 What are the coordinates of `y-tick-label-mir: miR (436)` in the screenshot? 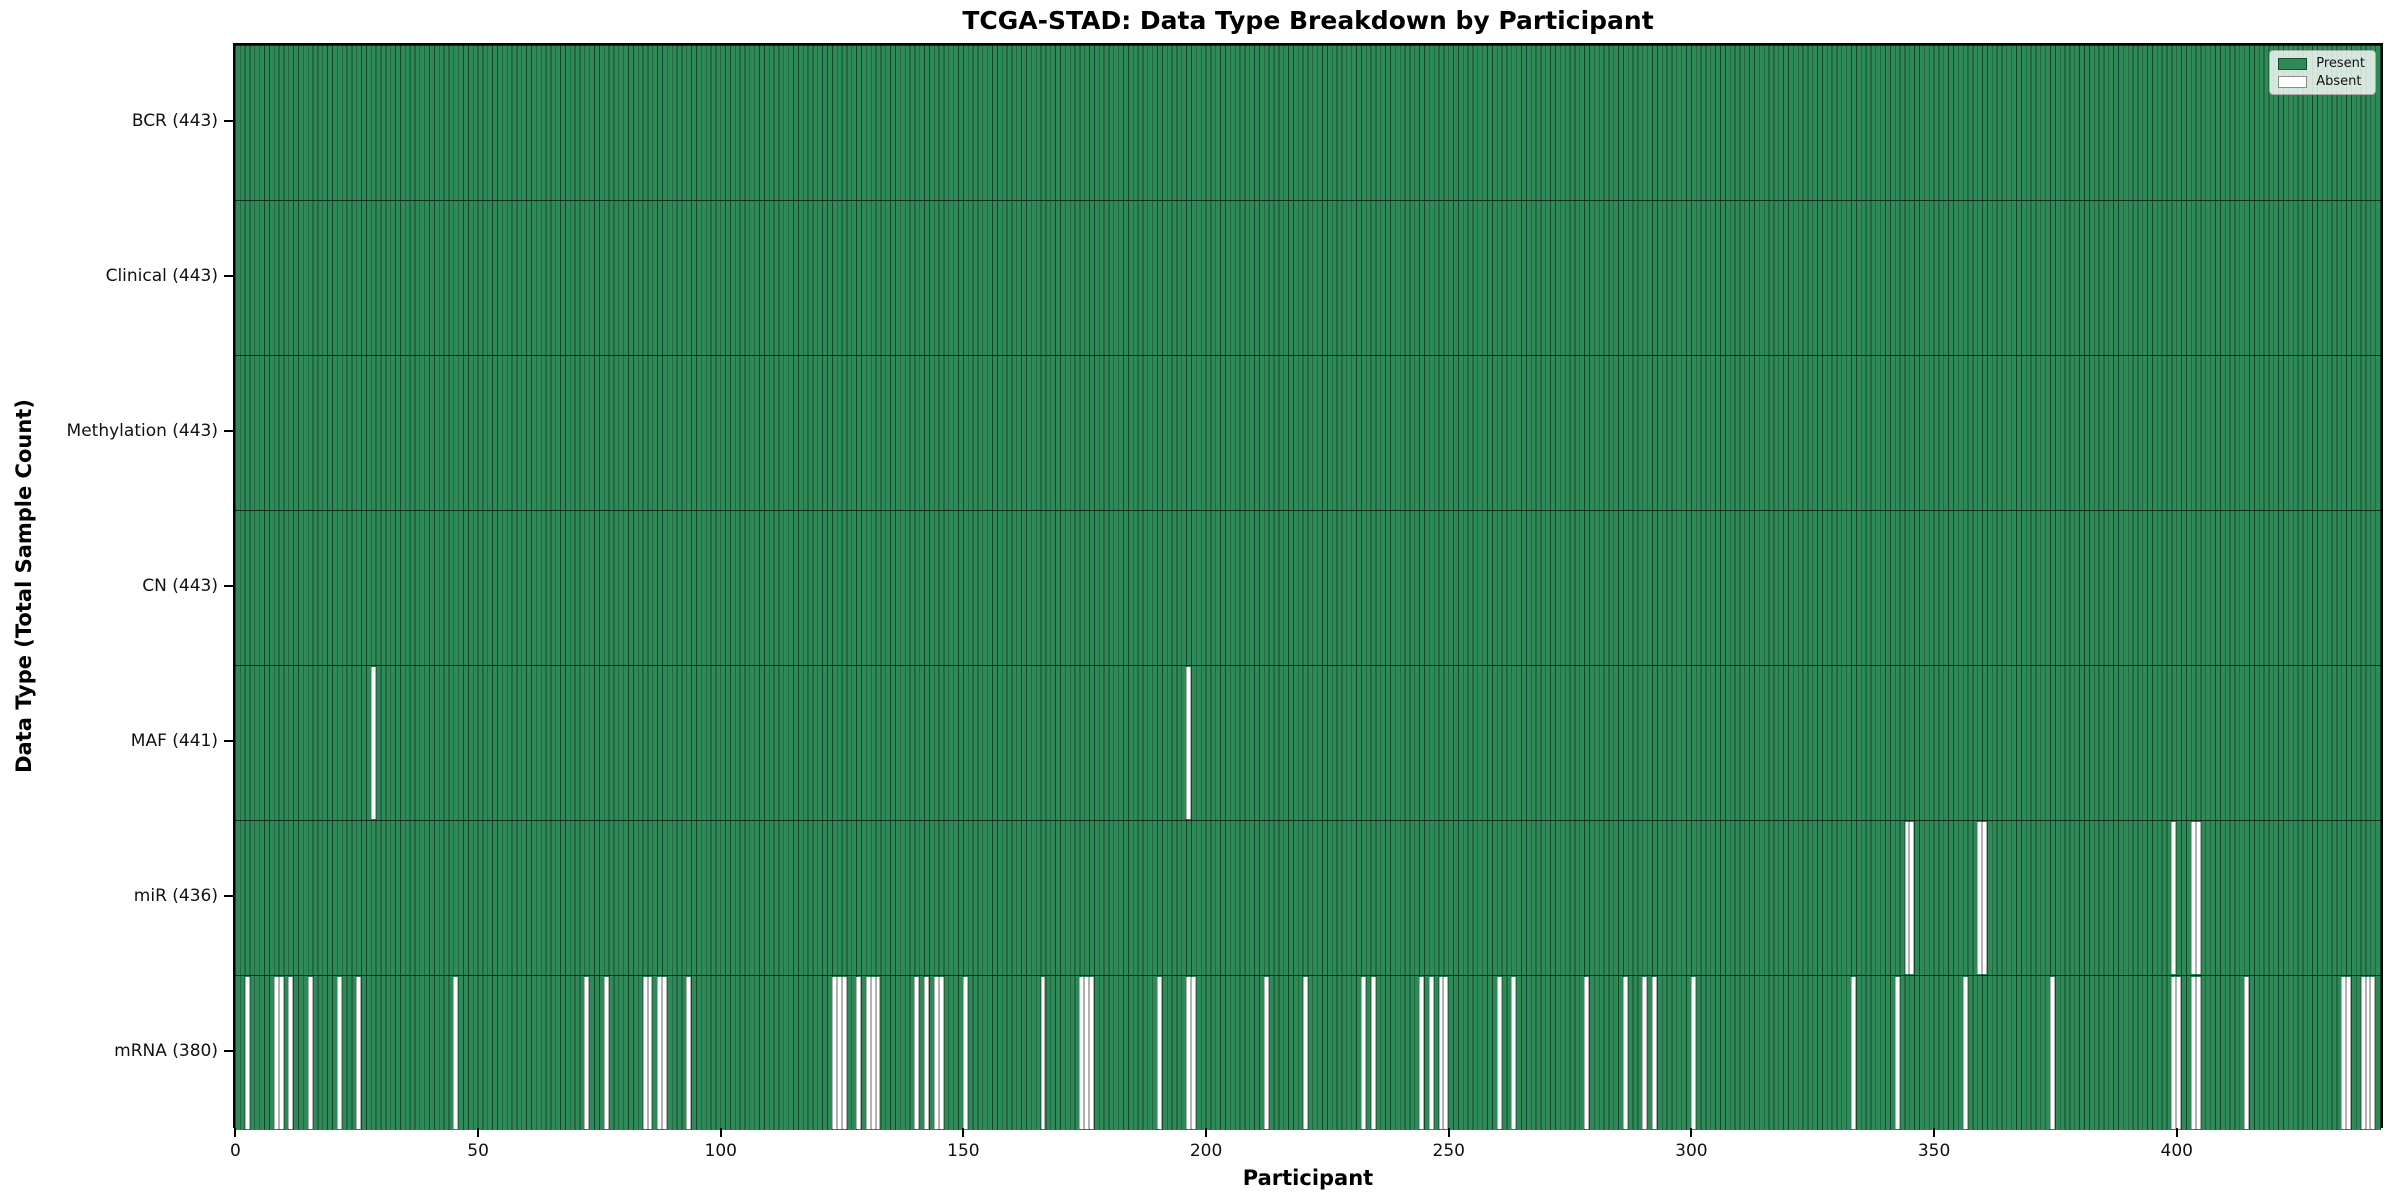 It's located at (175, 895).